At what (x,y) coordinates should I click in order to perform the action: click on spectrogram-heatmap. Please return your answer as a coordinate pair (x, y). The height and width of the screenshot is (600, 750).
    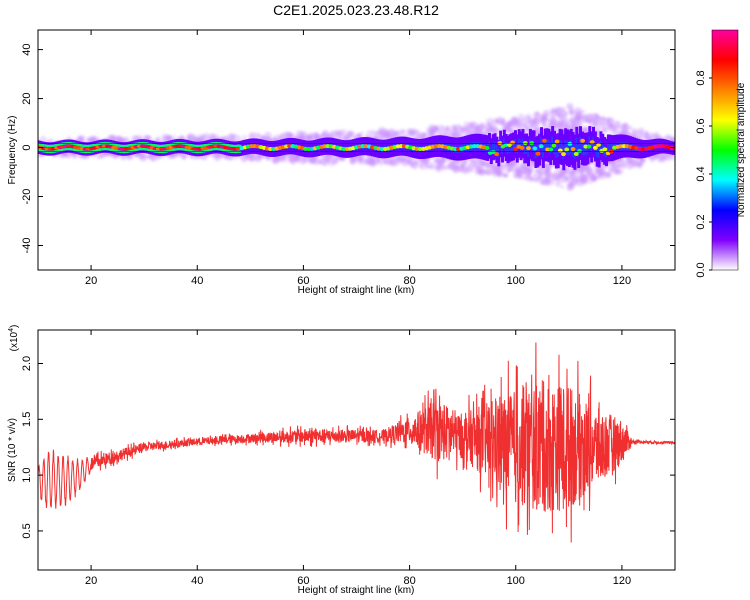
    Looking at the image, I should click on (356, 147).